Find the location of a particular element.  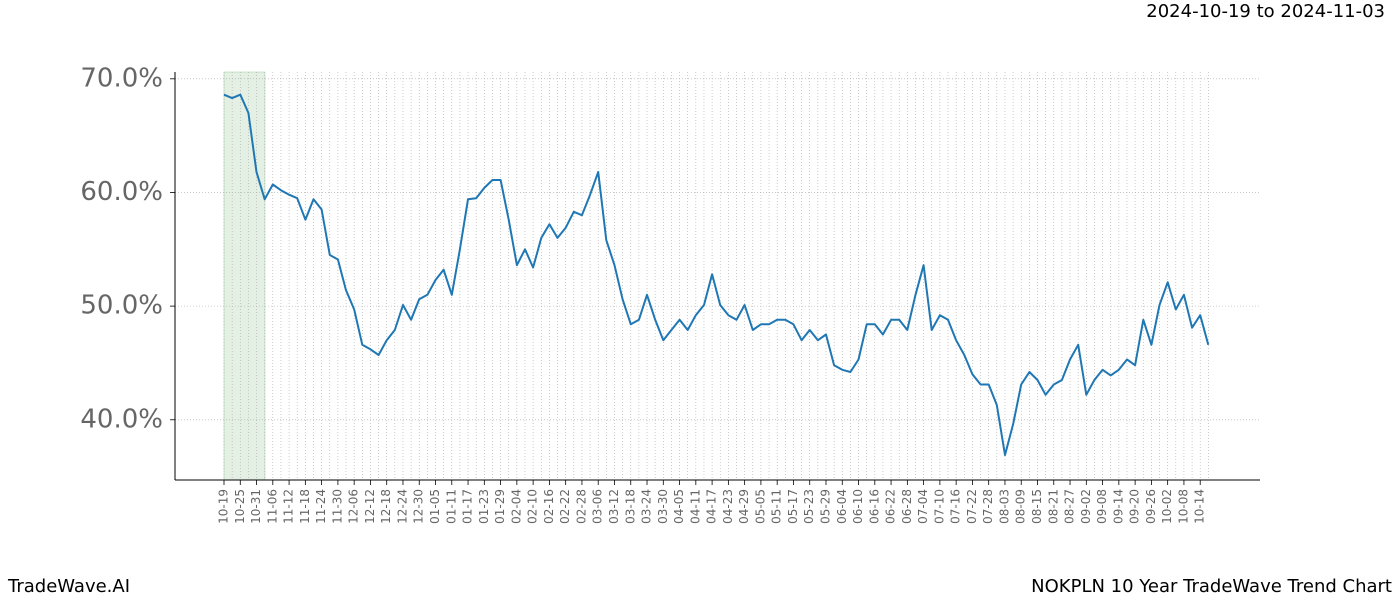

x-tick-label: 09-20 is located at coordinates (1135, 506).